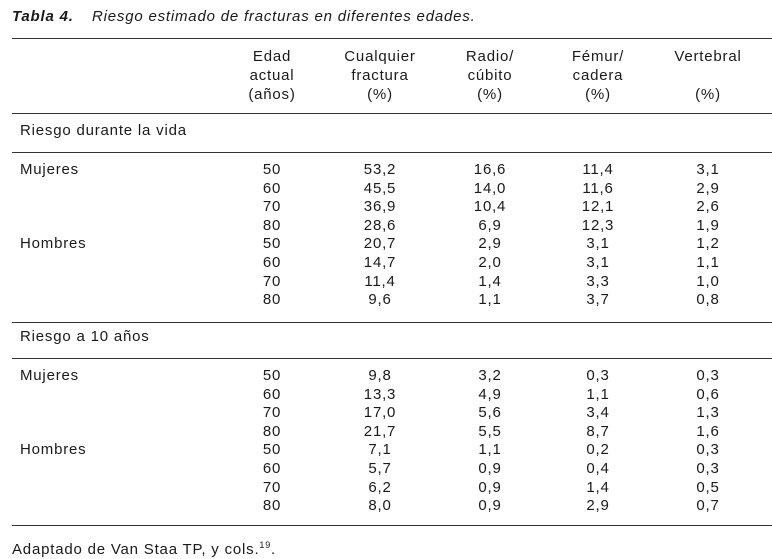 The width and height of the screenshot is (772, 559). Describe the element at coordinates (272, 94) in the screenshot. I see `header-cell: (años)` at that location.